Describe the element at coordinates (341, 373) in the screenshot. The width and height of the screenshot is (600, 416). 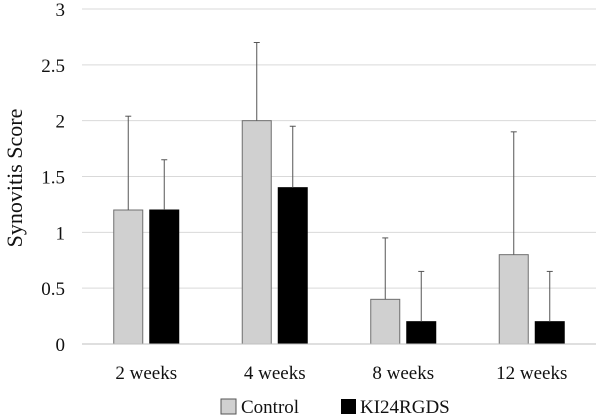
I see `x-axis-categories: 2 weeks 4 weeks 8 weeks 12 weeks` at that location.